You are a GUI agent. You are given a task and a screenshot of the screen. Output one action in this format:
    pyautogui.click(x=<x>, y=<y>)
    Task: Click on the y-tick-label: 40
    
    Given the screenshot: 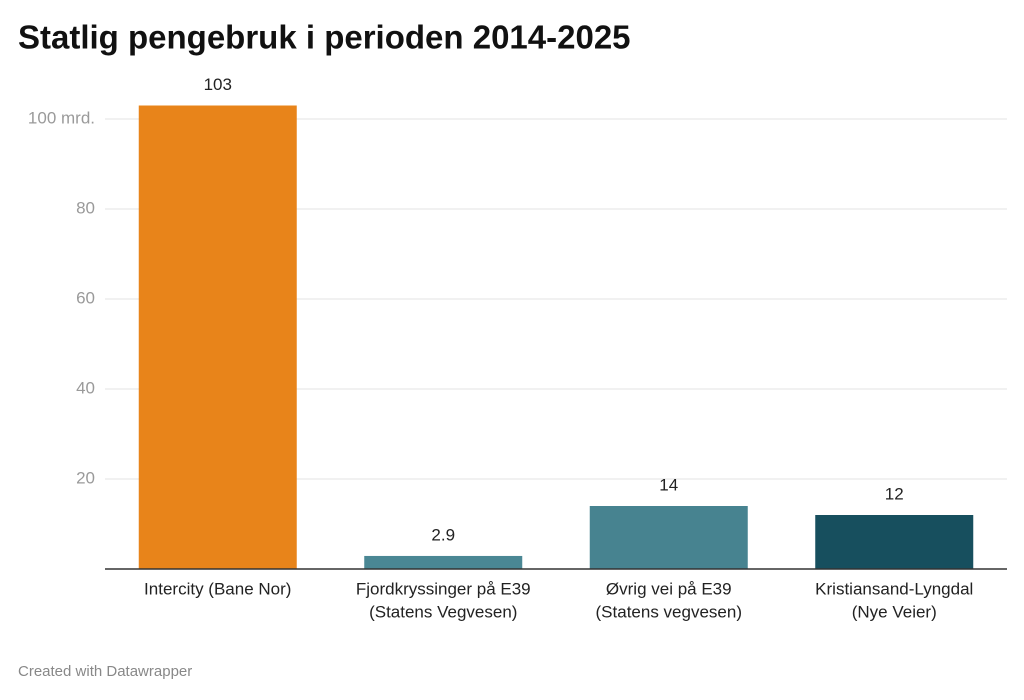 What is the action you would take?
    pyautogui.click(x=85, y=387)
    